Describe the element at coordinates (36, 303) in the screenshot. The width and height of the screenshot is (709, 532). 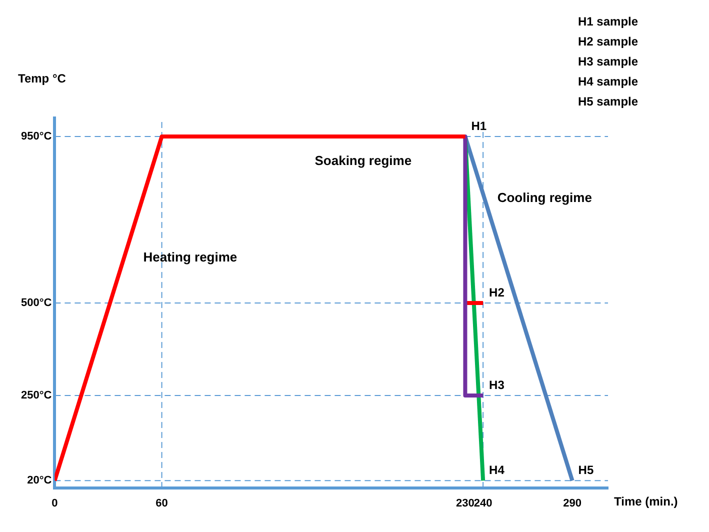
I see `y-tick-label: 500°C` at that location.